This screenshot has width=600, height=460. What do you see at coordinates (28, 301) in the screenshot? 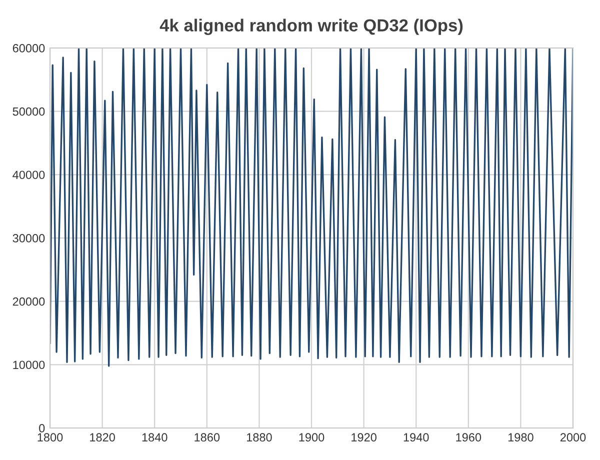
I see `y-tick-label: 20000` at bounding box center [28, 301].